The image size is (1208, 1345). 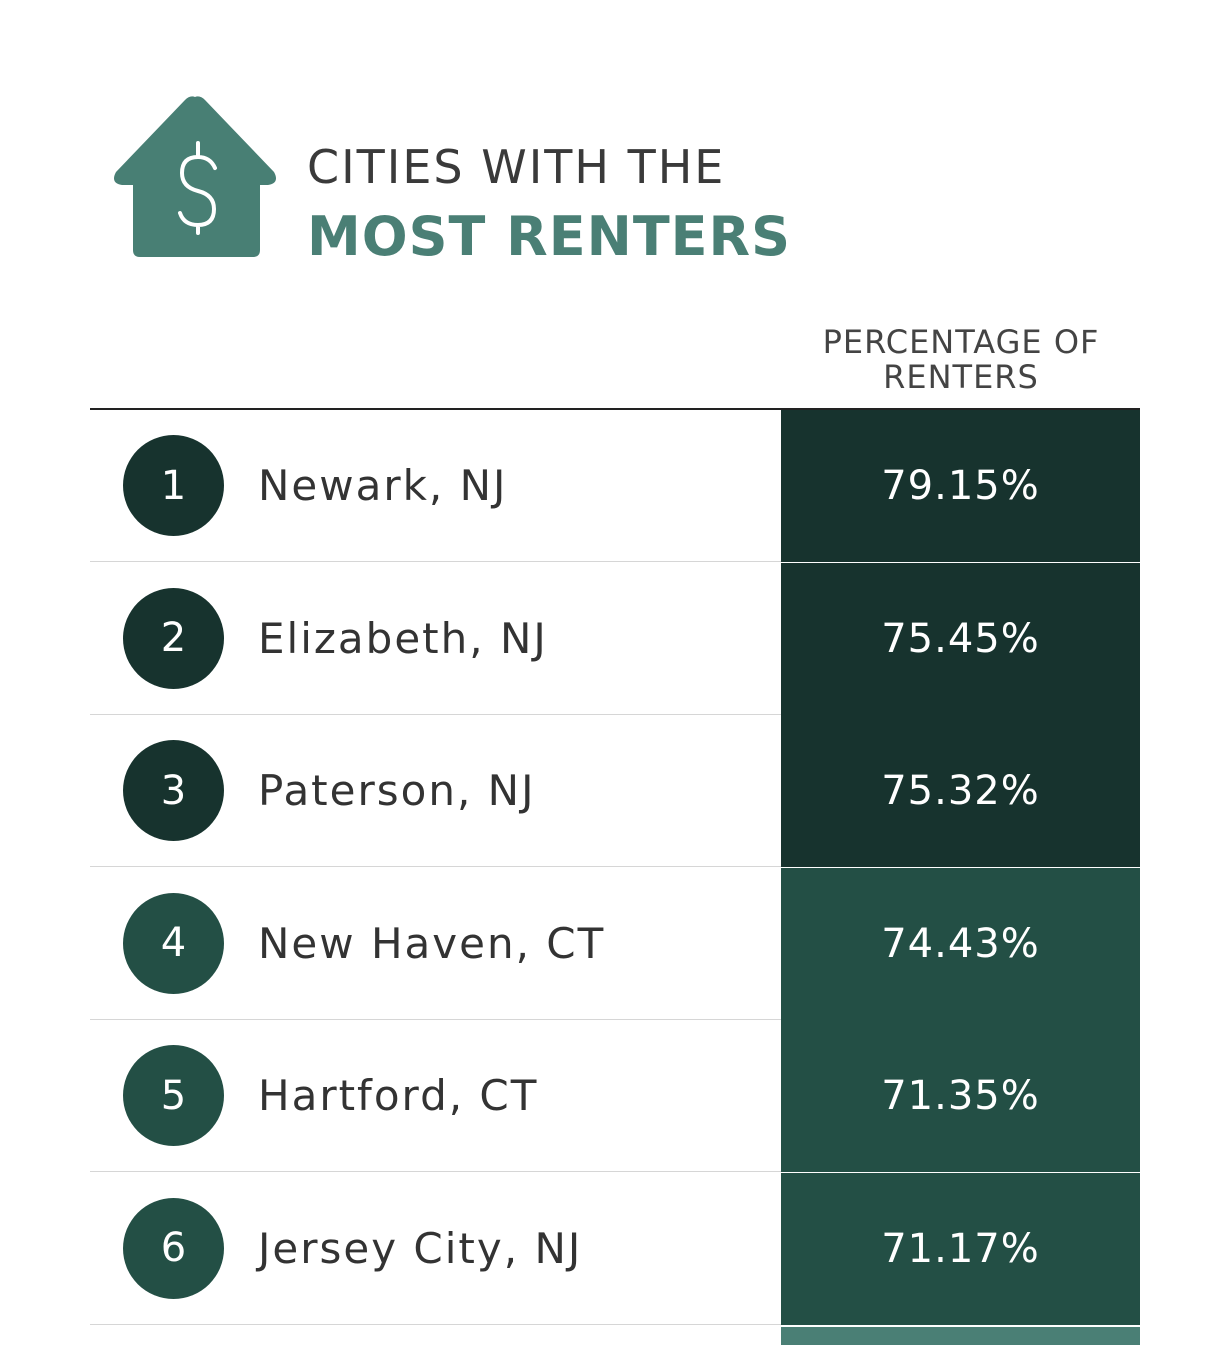 I want to click on table-row: 71.17% 6 Jersey City, NJ, so click(x=615, y=1248).